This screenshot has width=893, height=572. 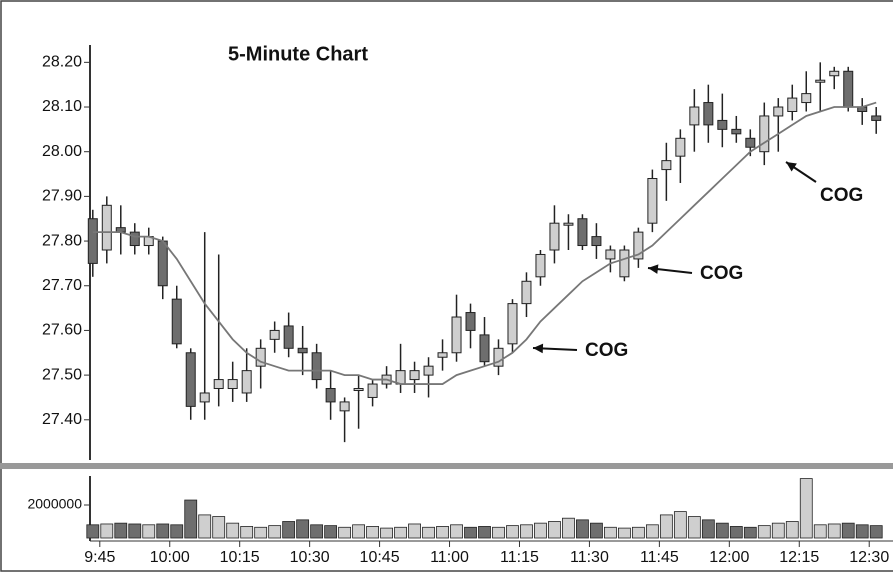 What do you see at coordinates (62, 285) in the screenshot?
I see `y-tick-label: 27.70` at bounding box center [62, 285].